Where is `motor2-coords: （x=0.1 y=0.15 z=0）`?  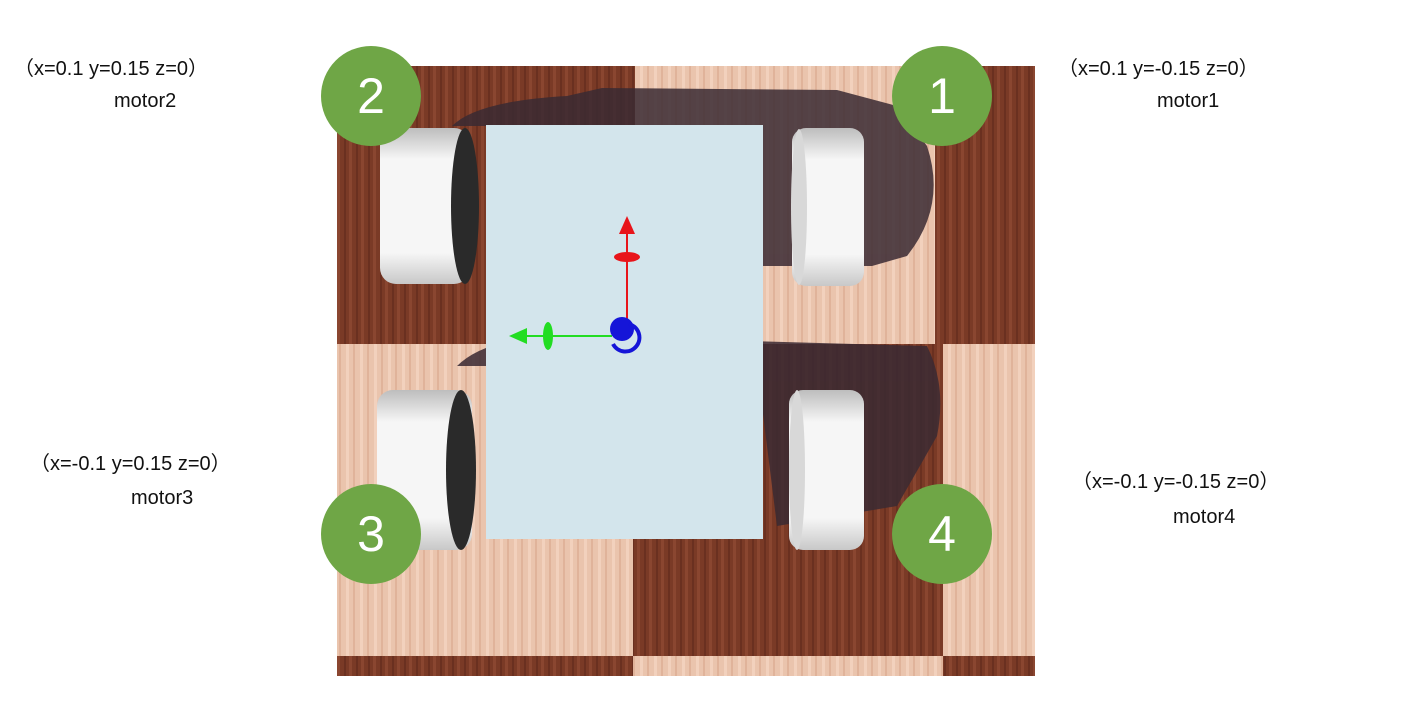 motor2-coords: （x=0.1 y=0.15 z=0） is located at coordinates (111, 69).